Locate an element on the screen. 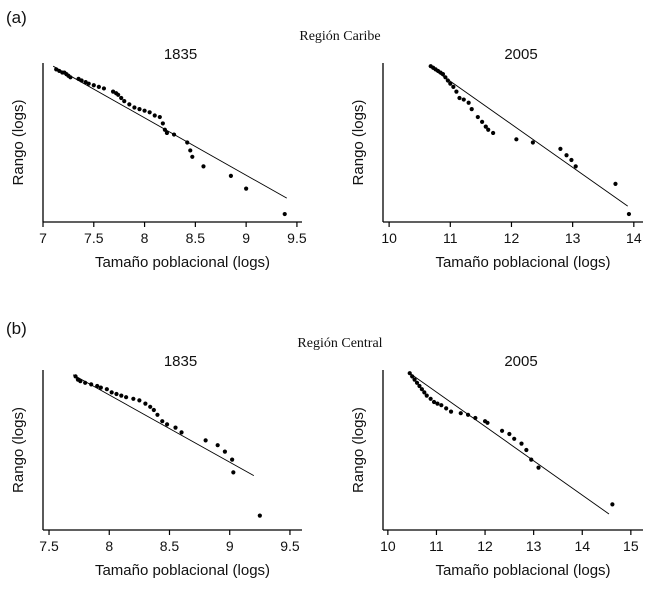  x-tick-label: 13 is located at coordinates (534, 546).